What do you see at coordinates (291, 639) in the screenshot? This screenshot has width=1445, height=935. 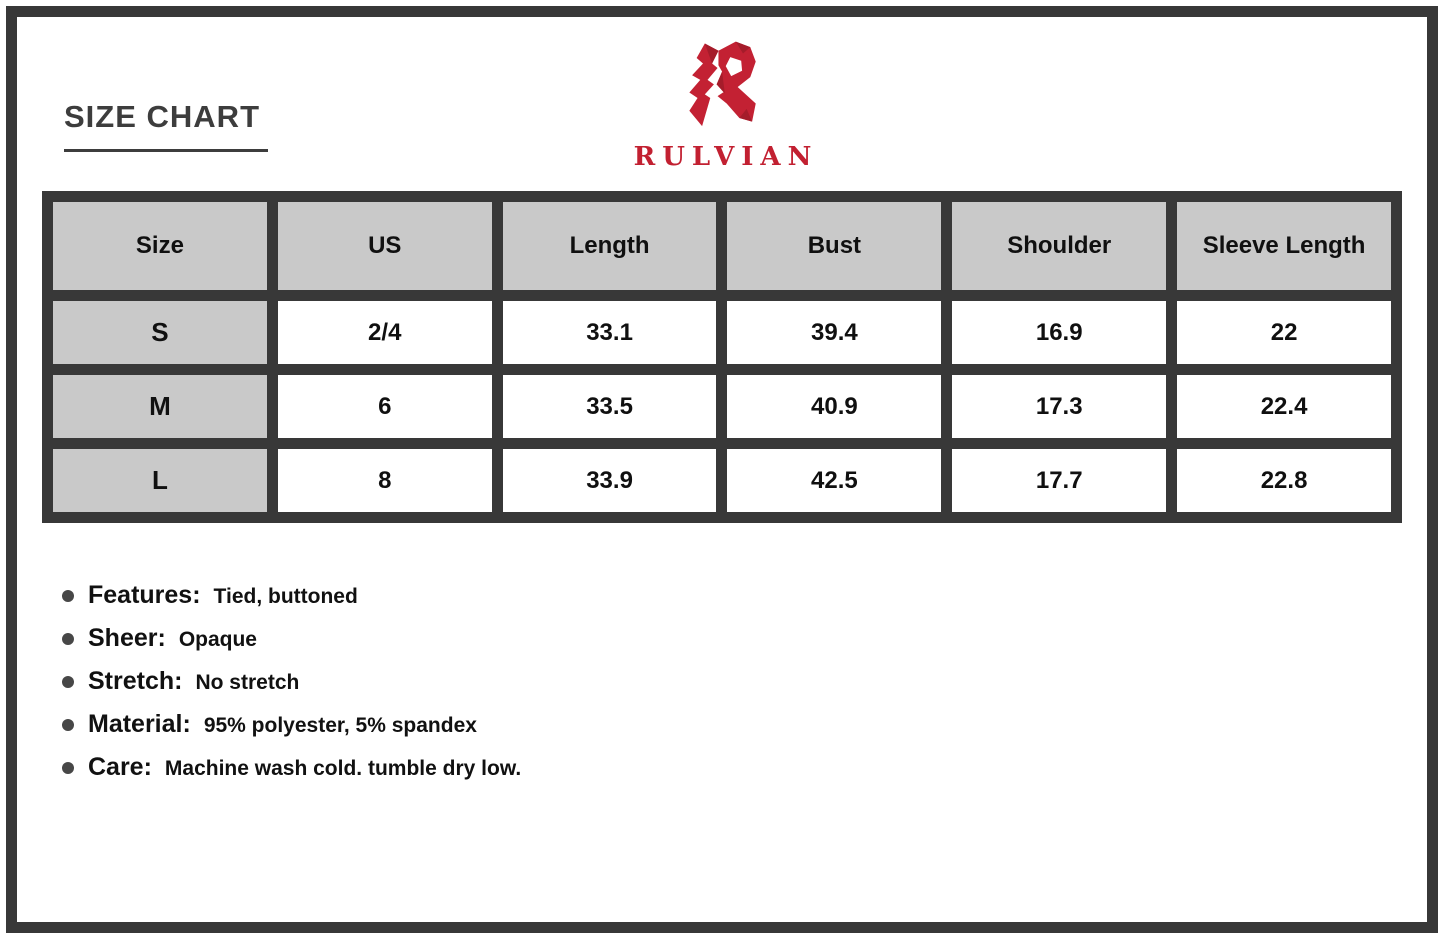 I see `list-item-sheer: Sheer: Opaque` at bounding box center [291, 639].